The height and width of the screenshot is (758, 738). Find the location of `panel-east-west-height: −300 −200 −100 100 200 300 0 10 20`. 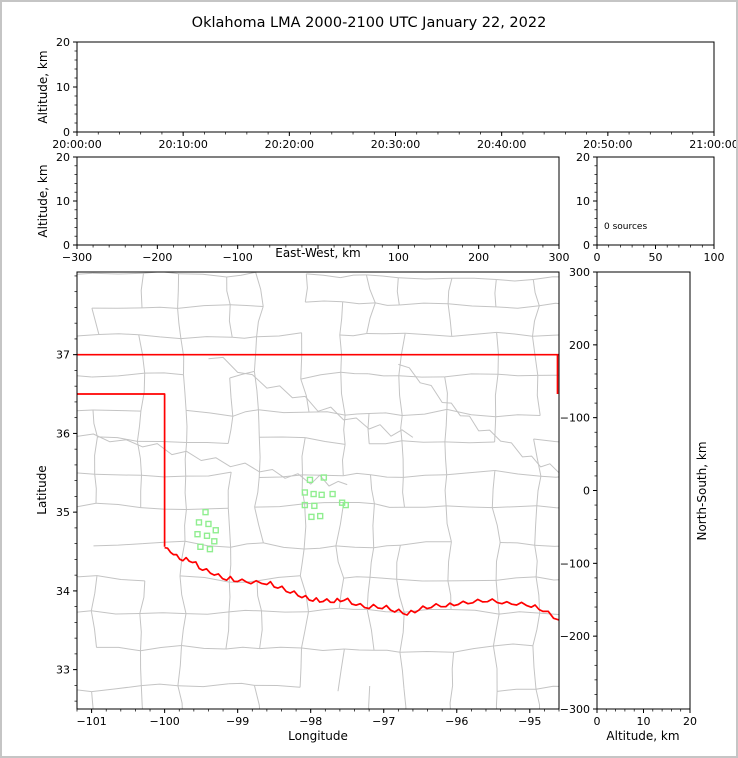

panel-east-west-height: −300 −200 −100 100 200 300 0 10 20 is located at coordinates (313, 207).